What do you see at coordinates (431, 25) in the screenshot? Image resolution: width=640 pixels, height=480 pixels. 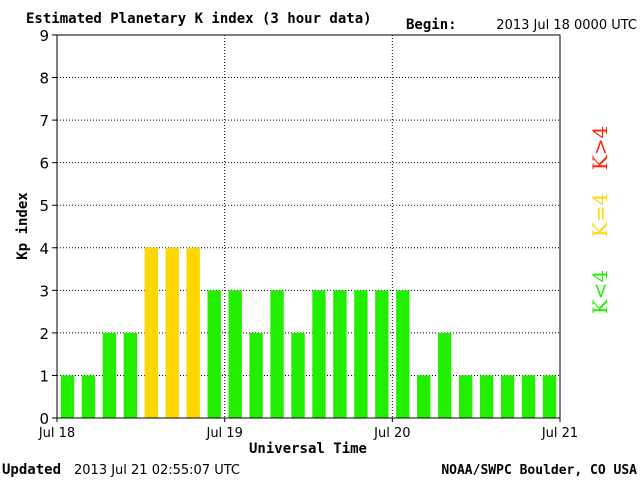 I see `begin-label: Begin:` at bounding box center [431, 25].